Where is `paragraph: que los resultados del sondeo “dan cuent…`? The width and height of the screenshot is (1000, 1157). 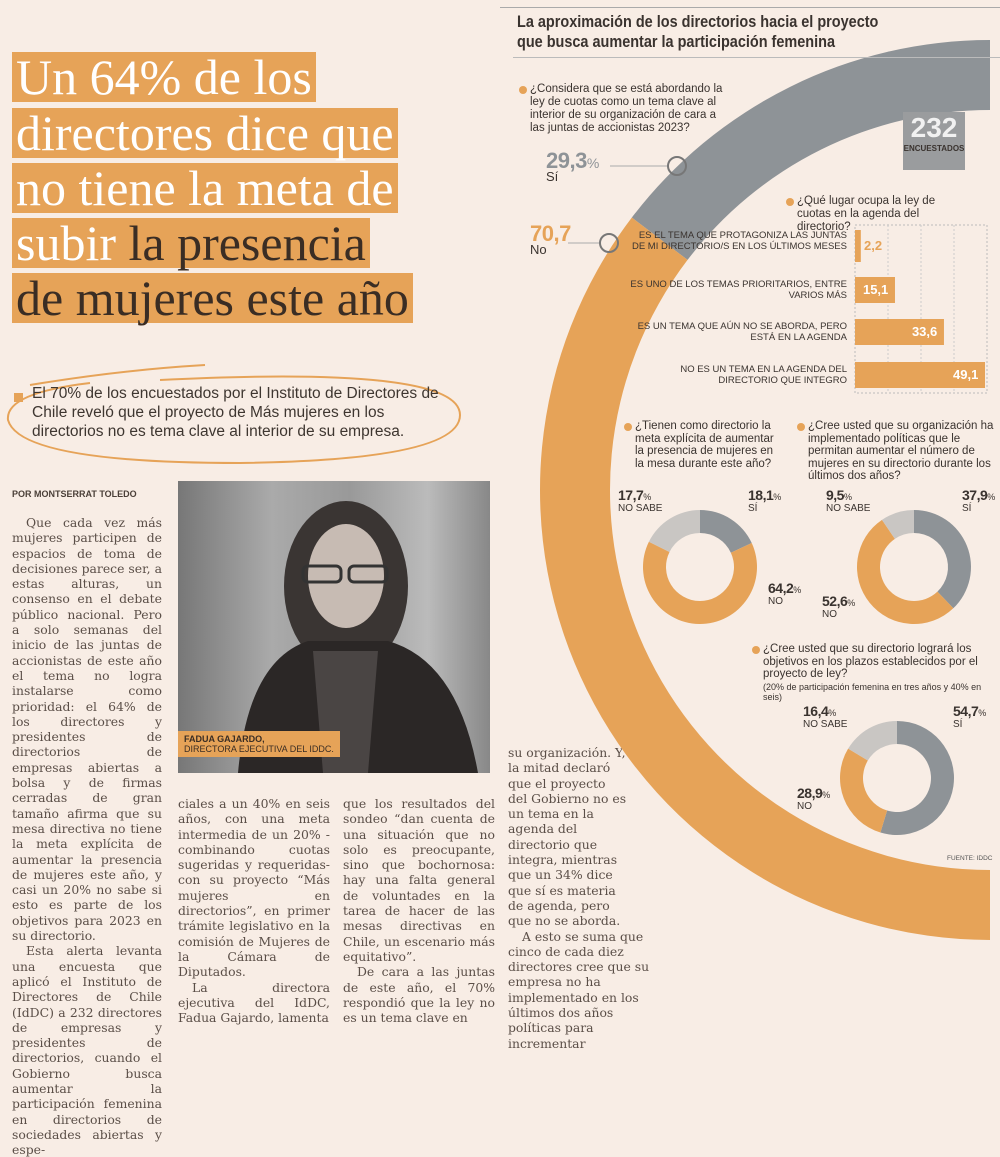 paragraph: que los resultados del sondeo “dan cuent… is located at coordinates (419, 880).